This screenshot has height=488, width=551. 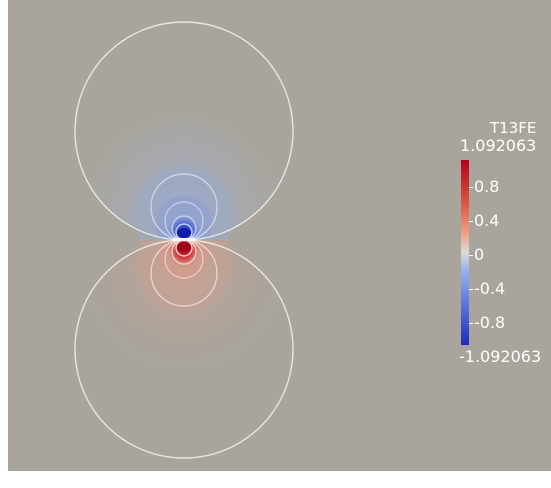 I want to click on positive-peak, so click(x=184, y=247).